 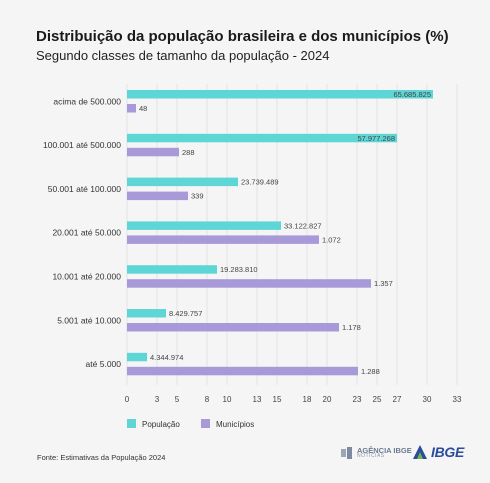 What do you see at coordinates (303, 225) in the screenshot?
I see `data-label: 33.122.827` at bounding box center [303, 225].